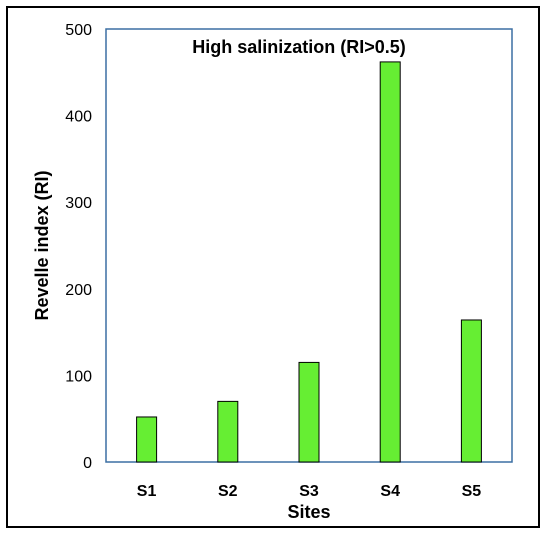 The width and height of the screenshot is (550, 536). What do you see at coordinates (228, 431) in the screenshot?
I see `bar-s2` at bounding box center [228, 431].